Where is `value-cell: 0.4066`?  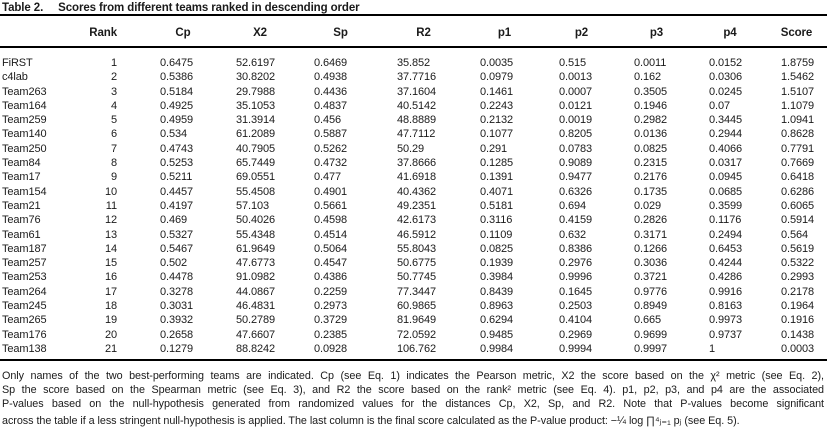 value-cell: 0.4066 is located at coordinates (726, 148).